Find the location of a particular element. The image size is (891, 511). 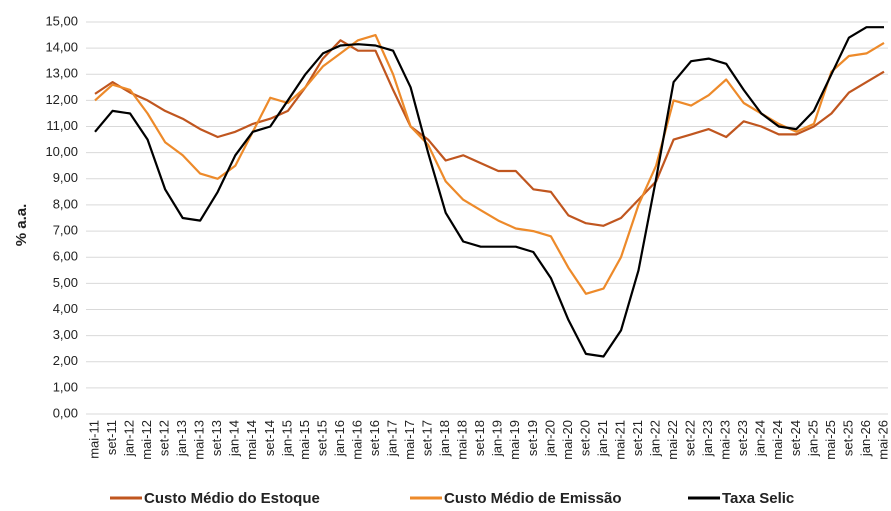

x-tick-label: jan-20 is located at coordinates (549, 438).